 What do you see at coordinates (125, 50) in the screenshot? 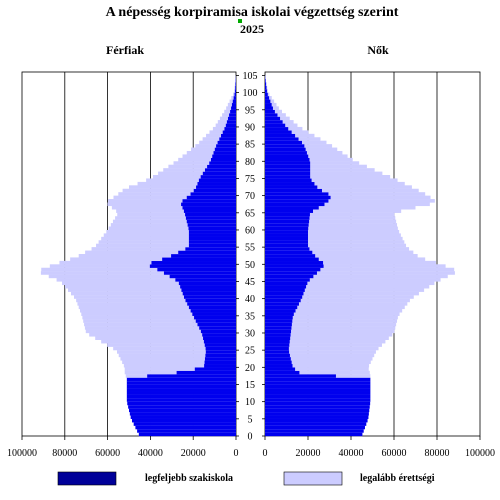
I see `men-label: Férfiak` at bounding box center [125, 50].